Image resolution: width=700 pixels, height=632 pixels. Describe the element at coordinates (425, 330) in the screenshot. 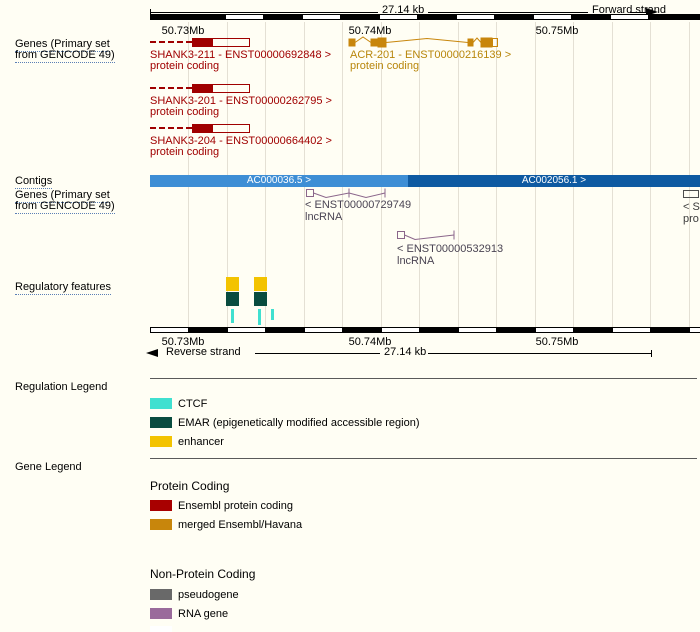

I see `bottom-ruler-bar` at that location.